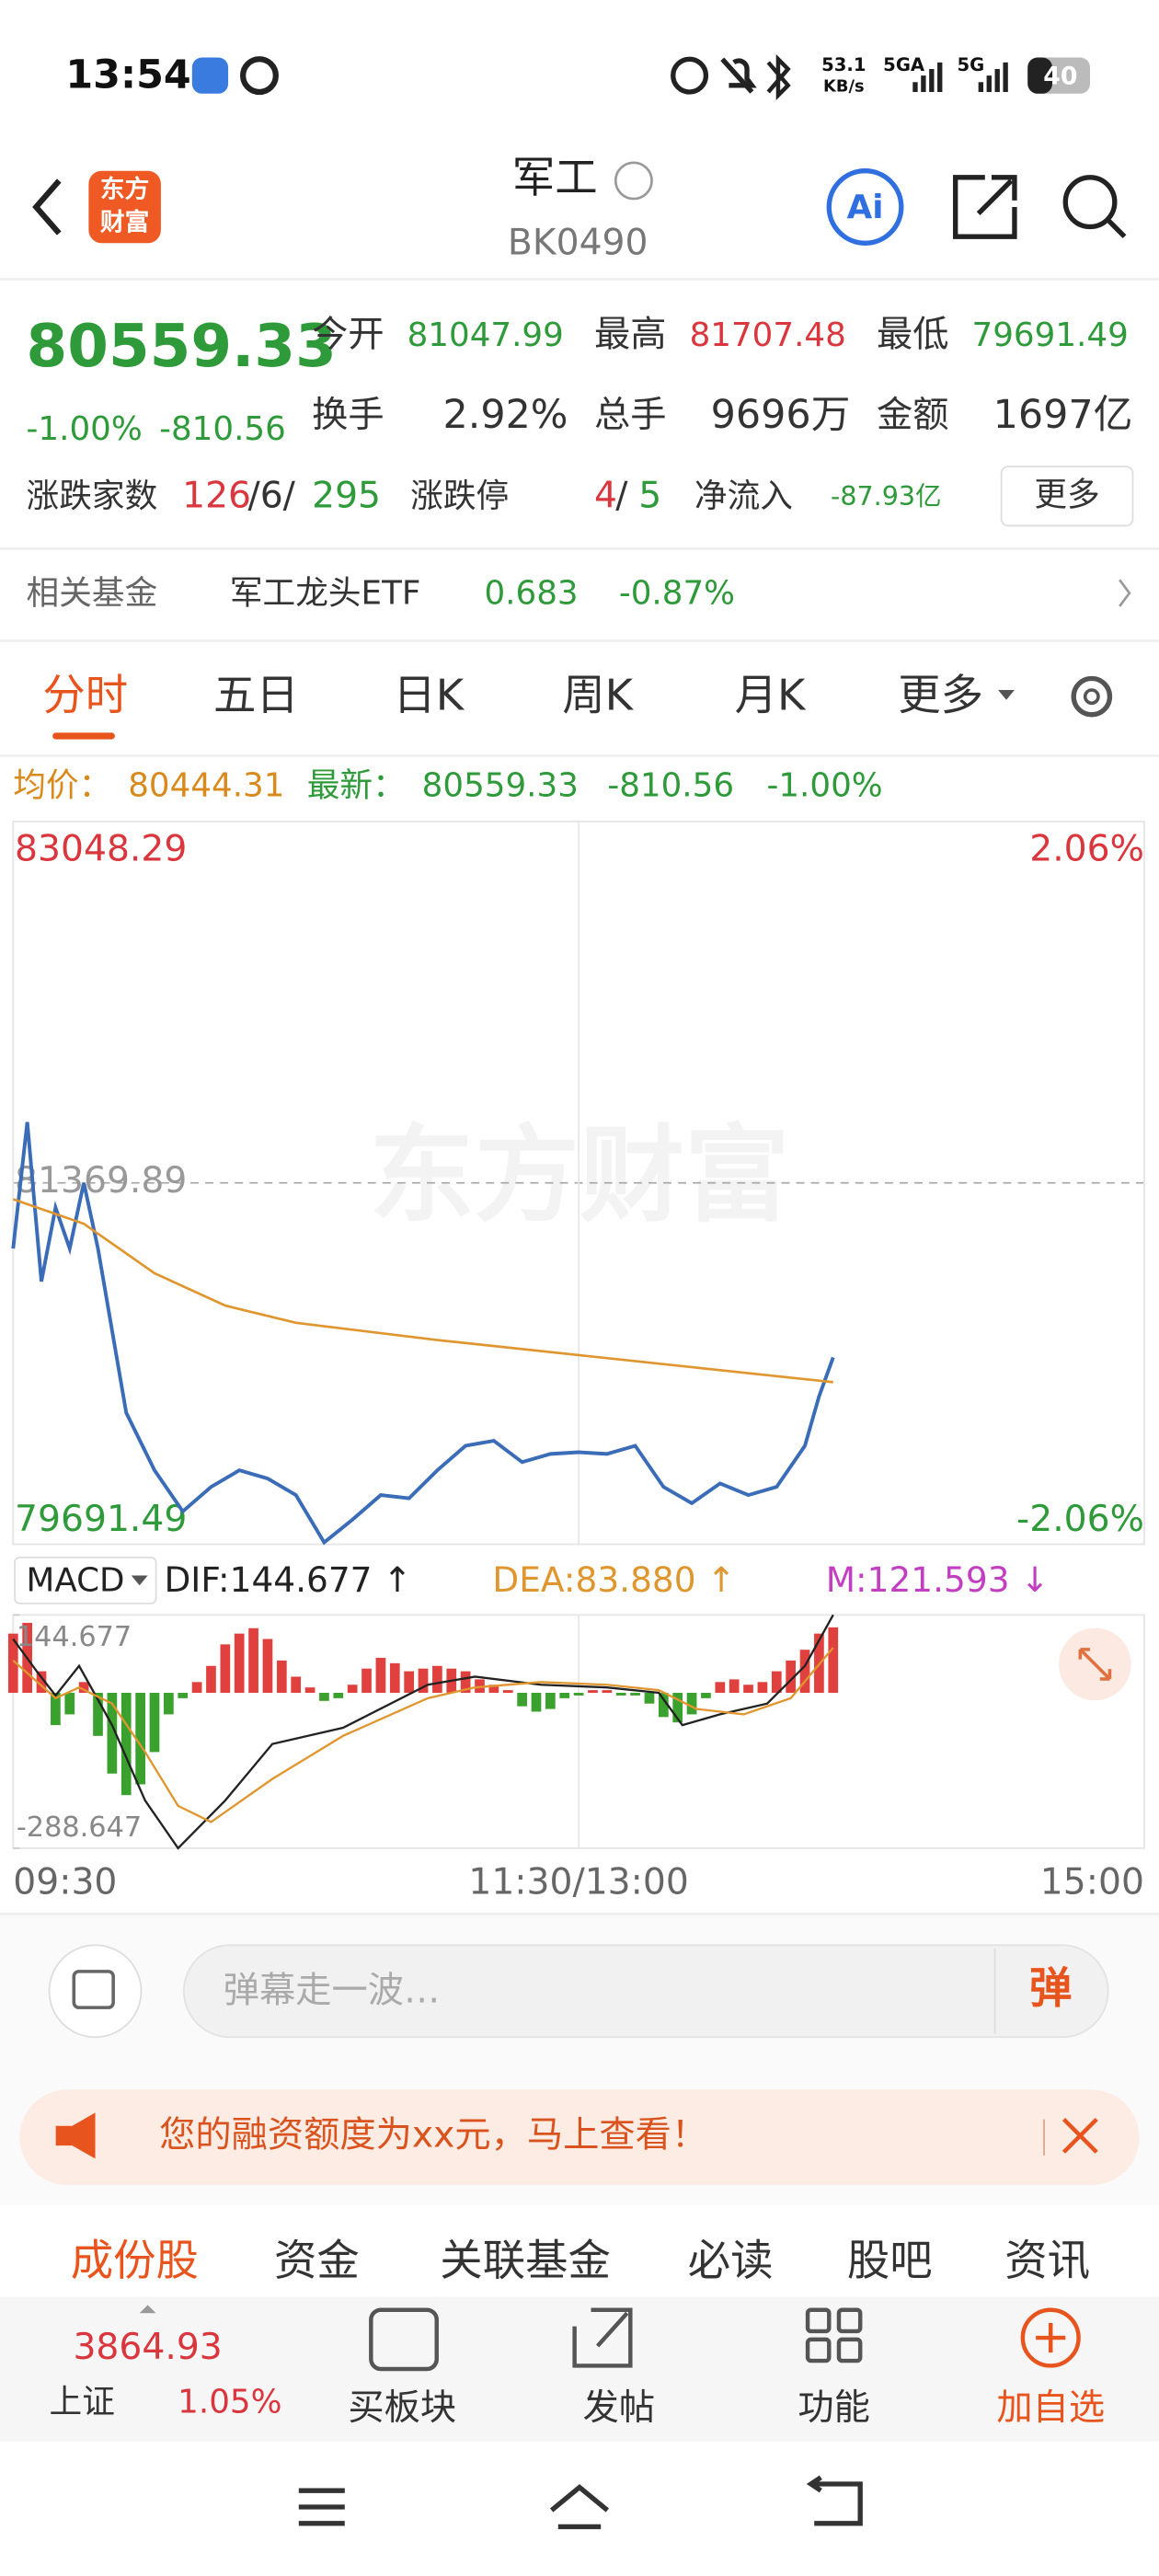  Describe the element at coordinates (76, 1581) in the screenshot. I see `indicator-name: MACD` at that location.